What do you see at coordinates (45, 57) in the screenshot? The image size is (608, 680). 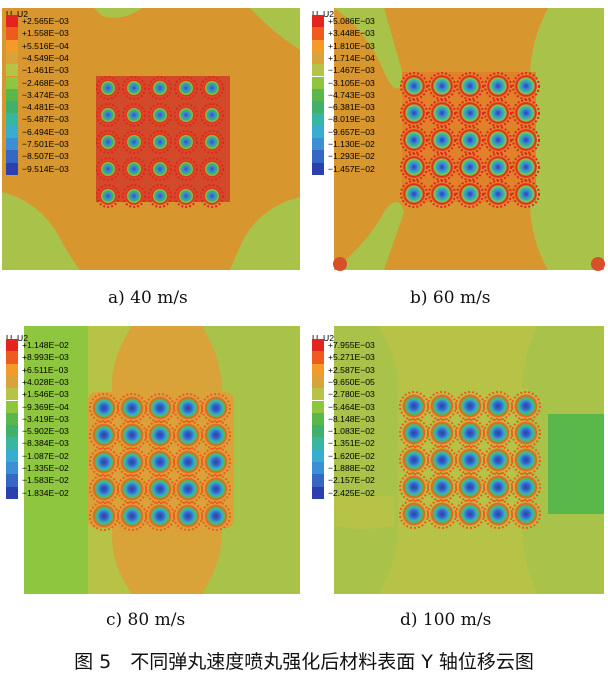 I see `legend-tick-label: −4.549E−04` at bounding box center [45, 57].